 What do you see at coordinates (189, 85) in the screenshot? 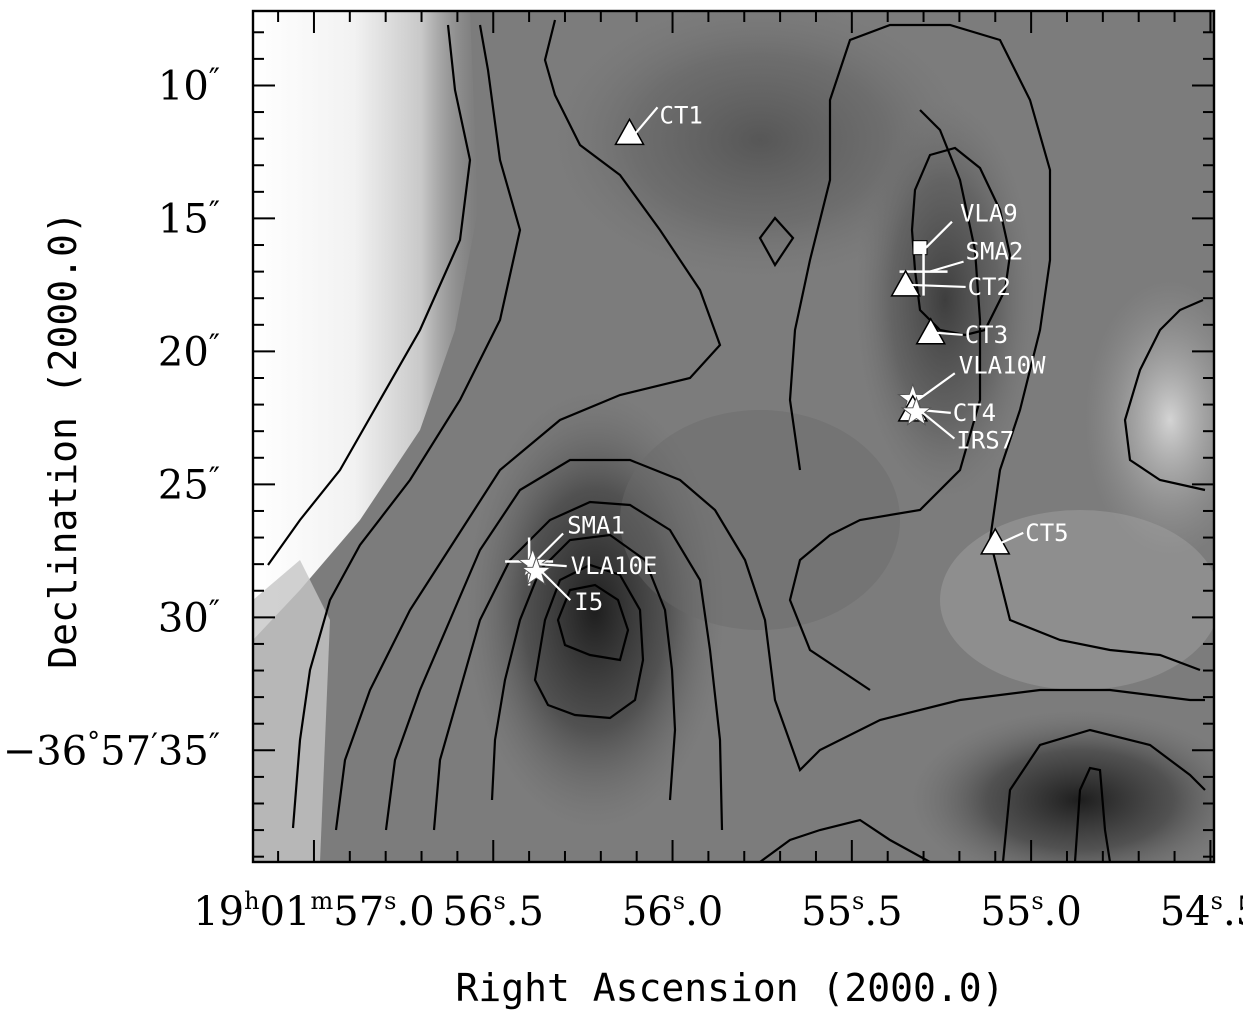
I see `y-tick-label: 10″` at bounding box center [189, 85].